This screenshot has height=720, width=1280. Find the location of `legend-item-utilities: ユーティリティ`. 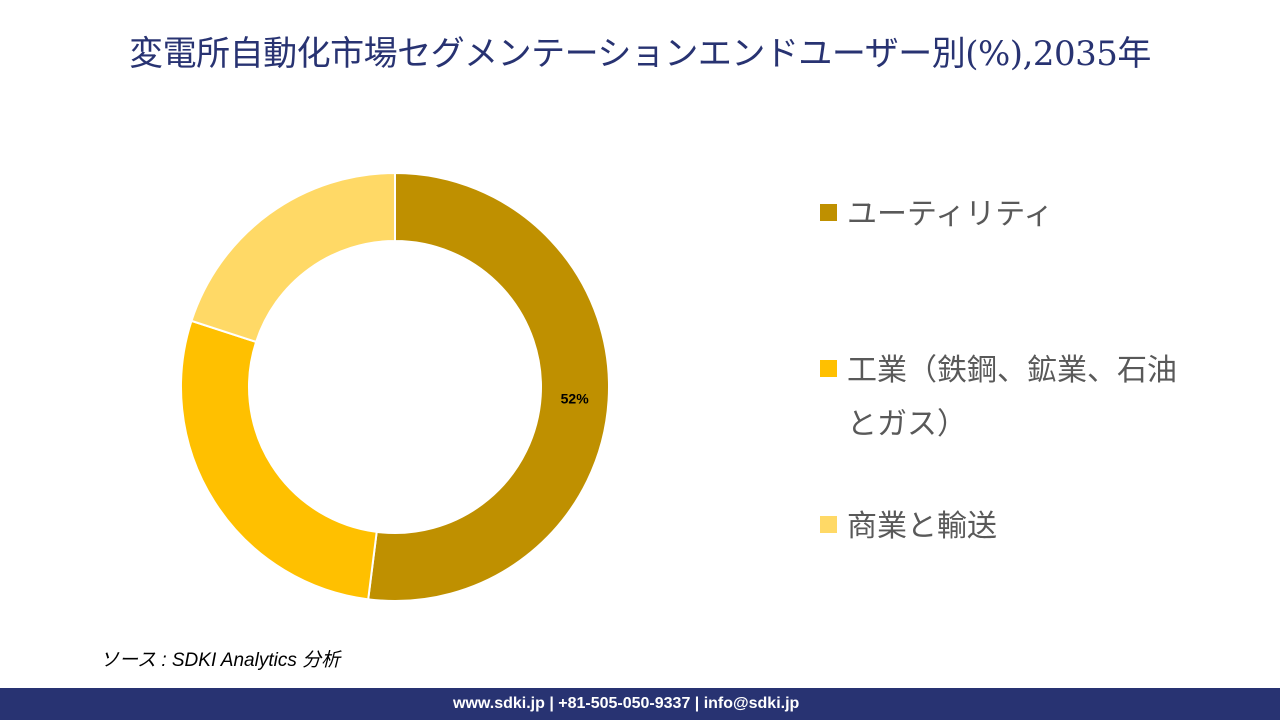

legend-item-utilities: ユーティリティ is located at coordinates (1003, 215).